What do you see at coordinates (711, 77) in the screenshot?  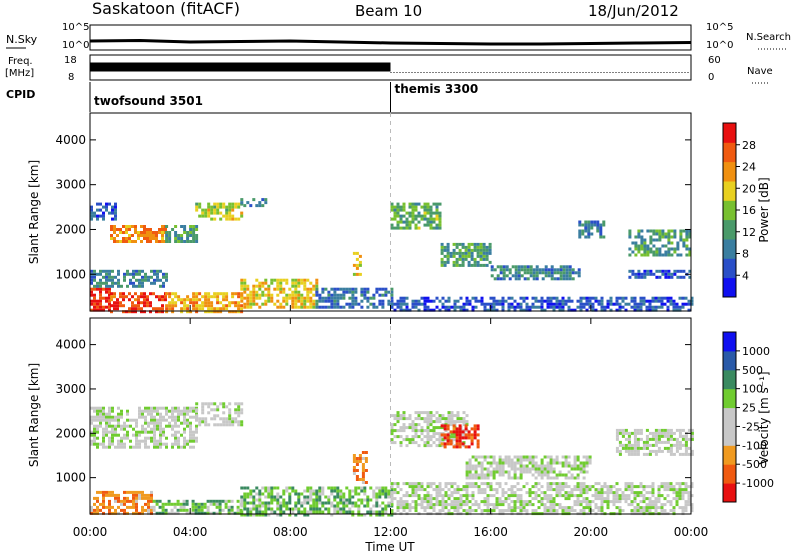 I see `nave-tick-bottom: 0` at bounding box center [711, 77].